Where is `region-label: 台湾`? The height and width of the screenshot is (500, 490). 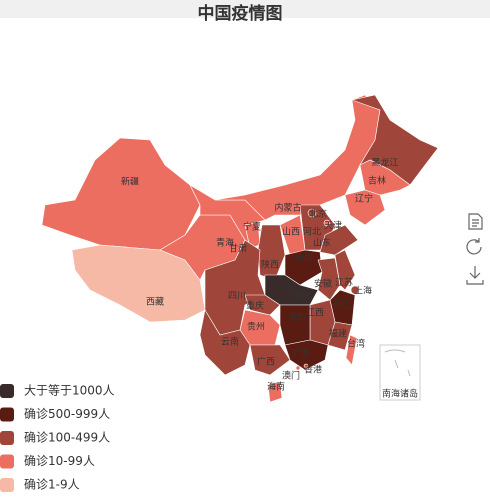
region-label: 台湾 is located at coordinates (356, 344).